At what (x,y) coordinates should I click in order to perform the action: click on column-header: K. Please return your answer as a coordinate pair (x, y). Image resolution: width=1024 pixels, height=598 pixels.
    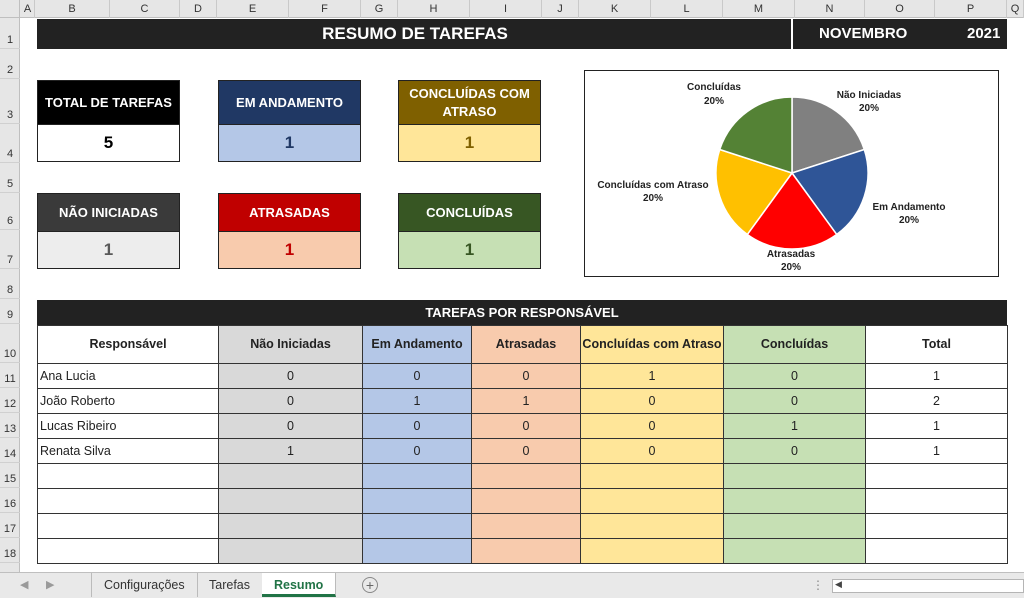
    Looking at the image, I should click on (615, 9).